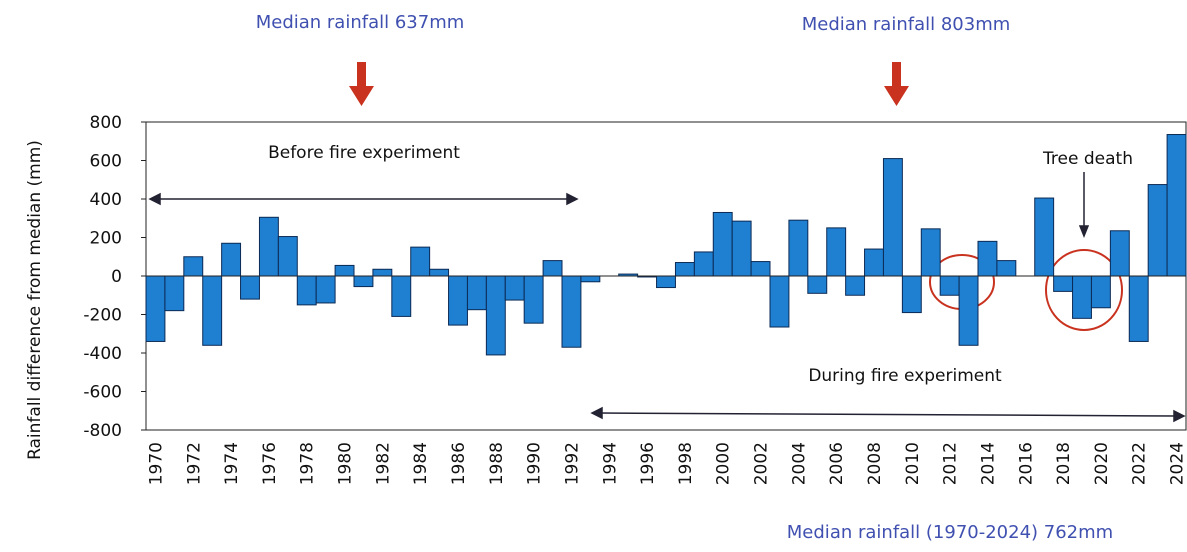 The width and height of the screenshot is (1187, 552). Describe the element at coordinates (1064, 463) in the screenshot. I see `x-tick-label: 2018` at that location.